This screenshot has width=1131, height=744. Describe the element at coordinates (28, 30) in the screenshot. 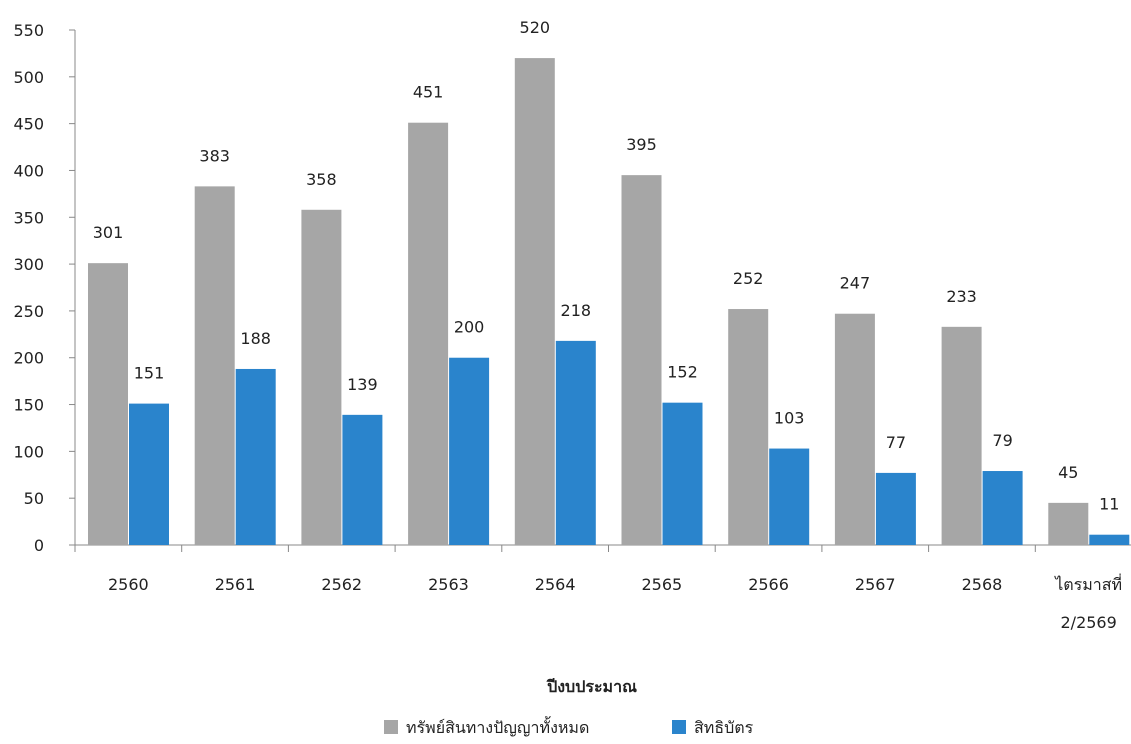

I see `y-tick-label: 550` at that location.